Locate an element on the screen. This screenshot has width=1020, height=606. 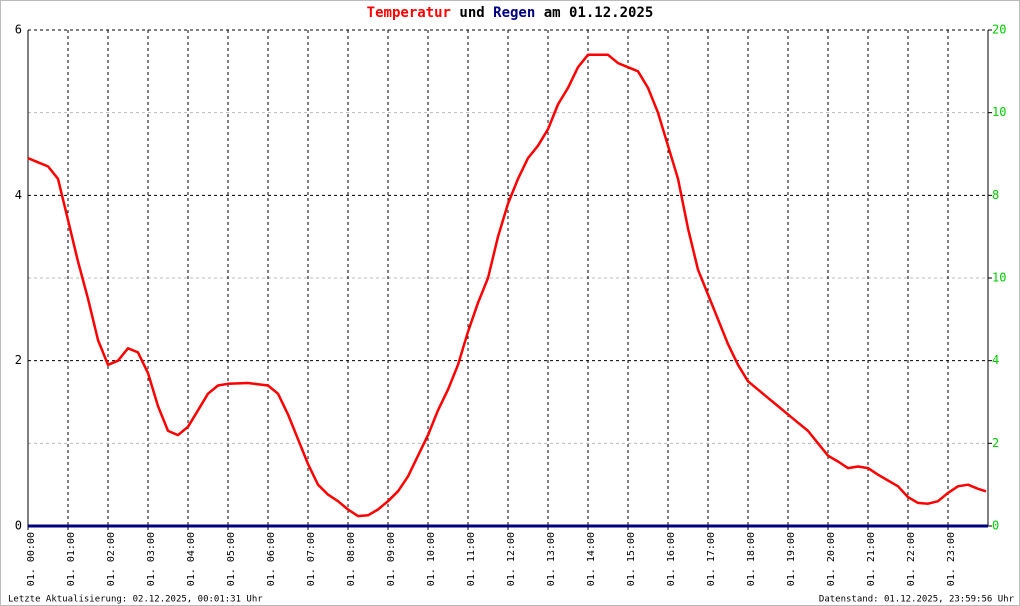
x-tick-label: 01. 05:00 is located at coordinates (231, 559).